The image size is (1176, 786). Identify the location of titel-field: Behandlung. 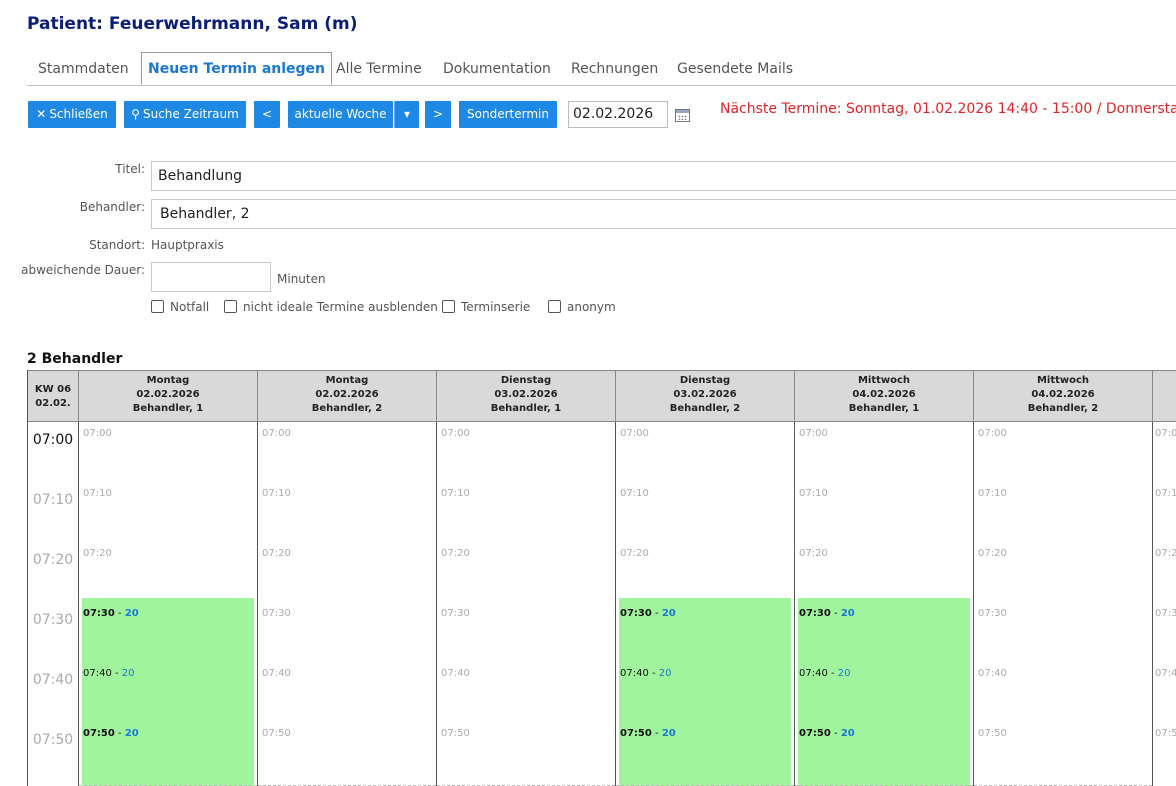
(663, 176).